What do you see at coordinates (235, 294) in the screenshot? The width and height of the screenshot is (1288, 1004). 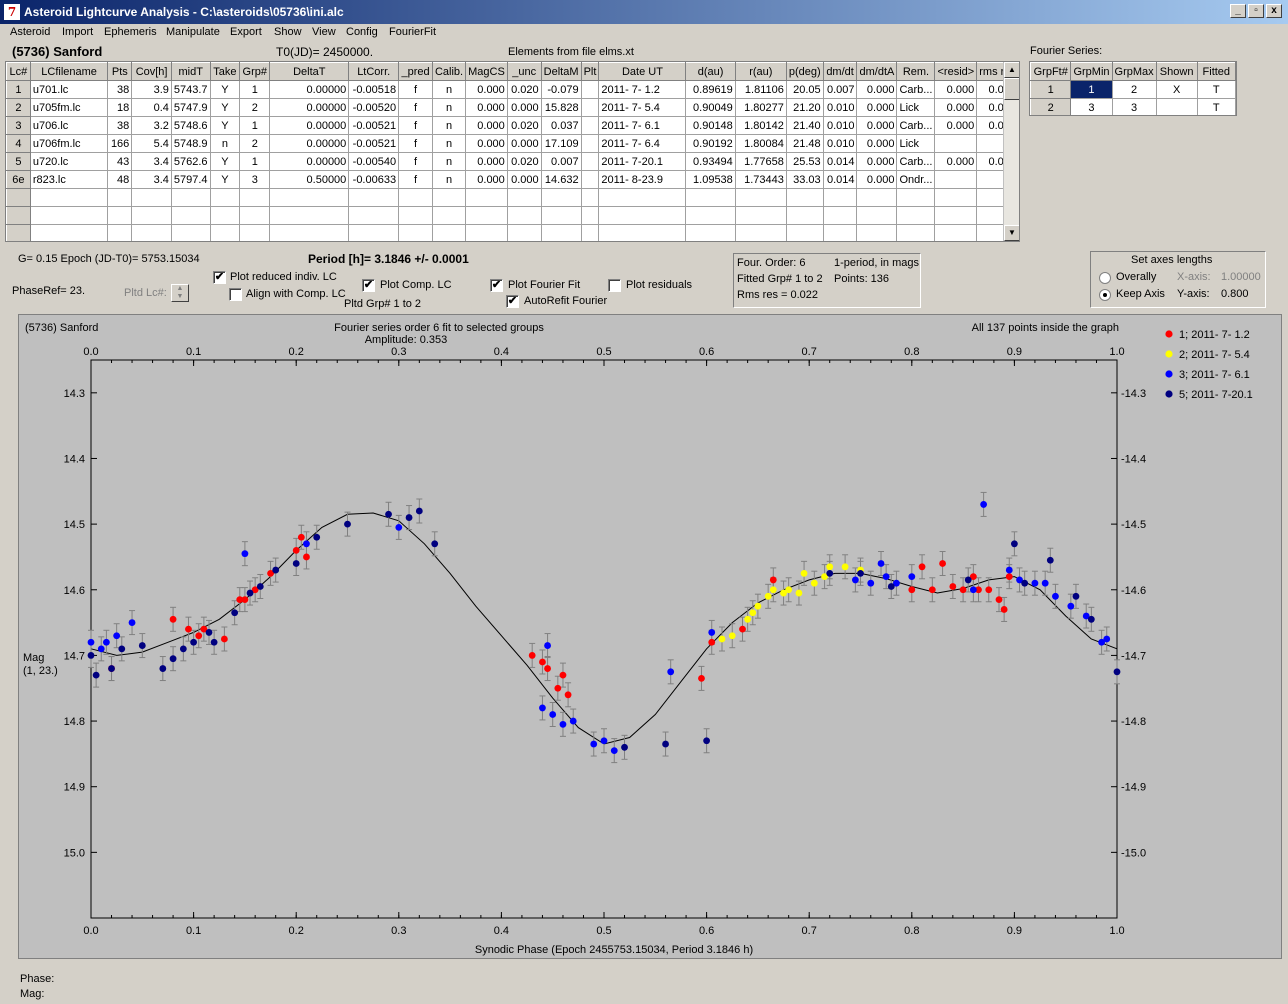 I see `align-comp-checkbox` at bounding box center [235, 294].